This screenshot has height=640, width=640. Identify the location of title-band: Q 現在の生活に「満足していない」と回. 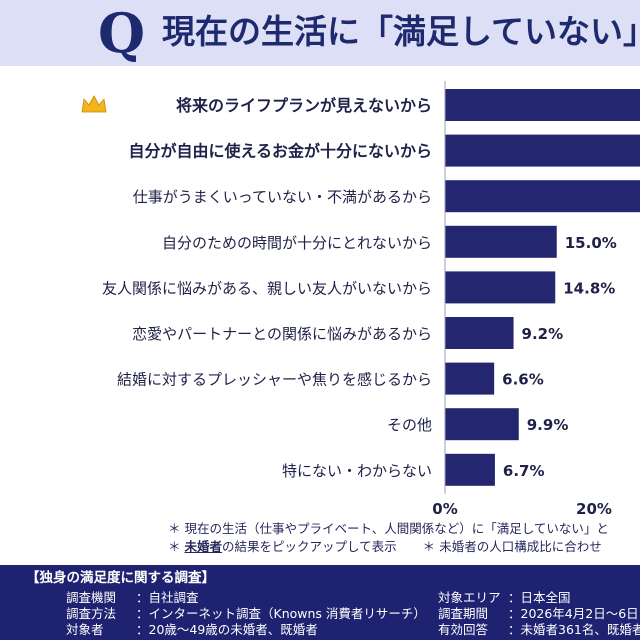
(320, 33).